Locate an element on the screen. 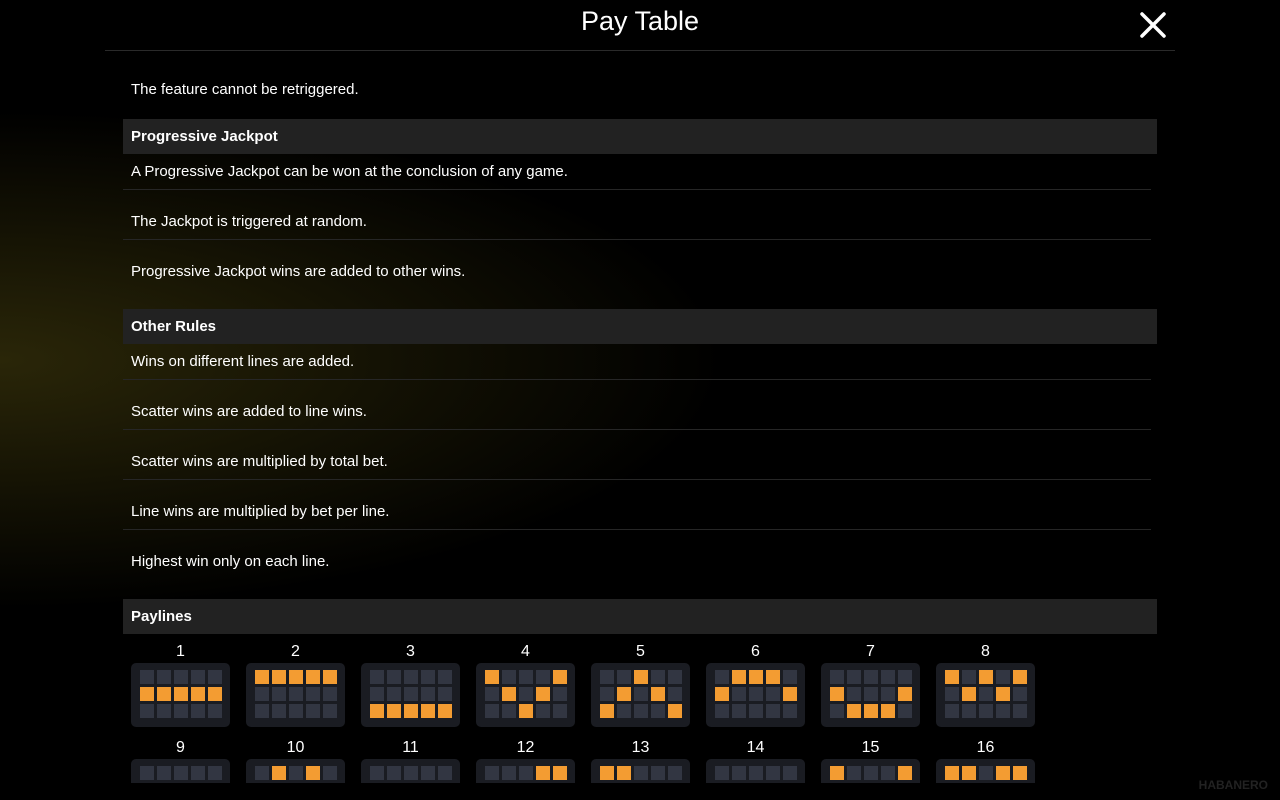  section-heading: Other Rules is located at coordinates (174, 326).